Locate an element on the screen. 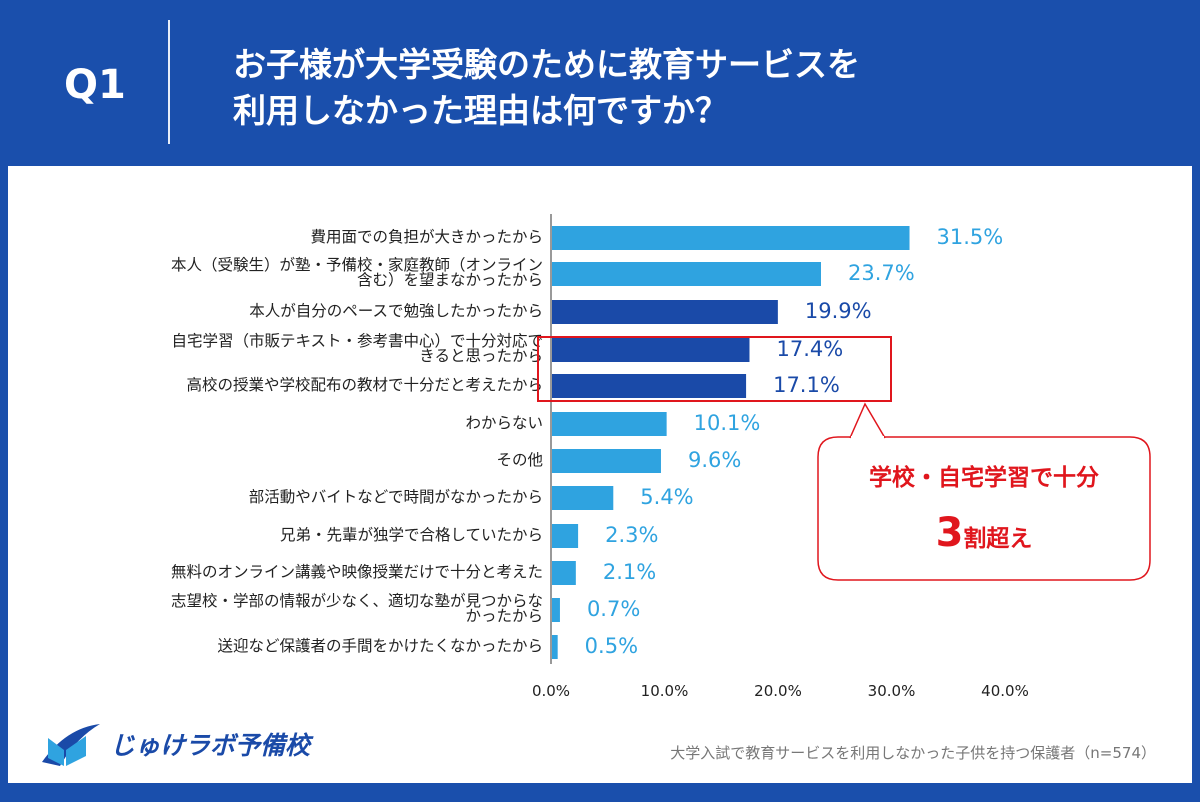 This screenshot has height=802, width=1200. category-label: 兄弟・先輩が独学で合格していたから is located at coordinates (323, 534).